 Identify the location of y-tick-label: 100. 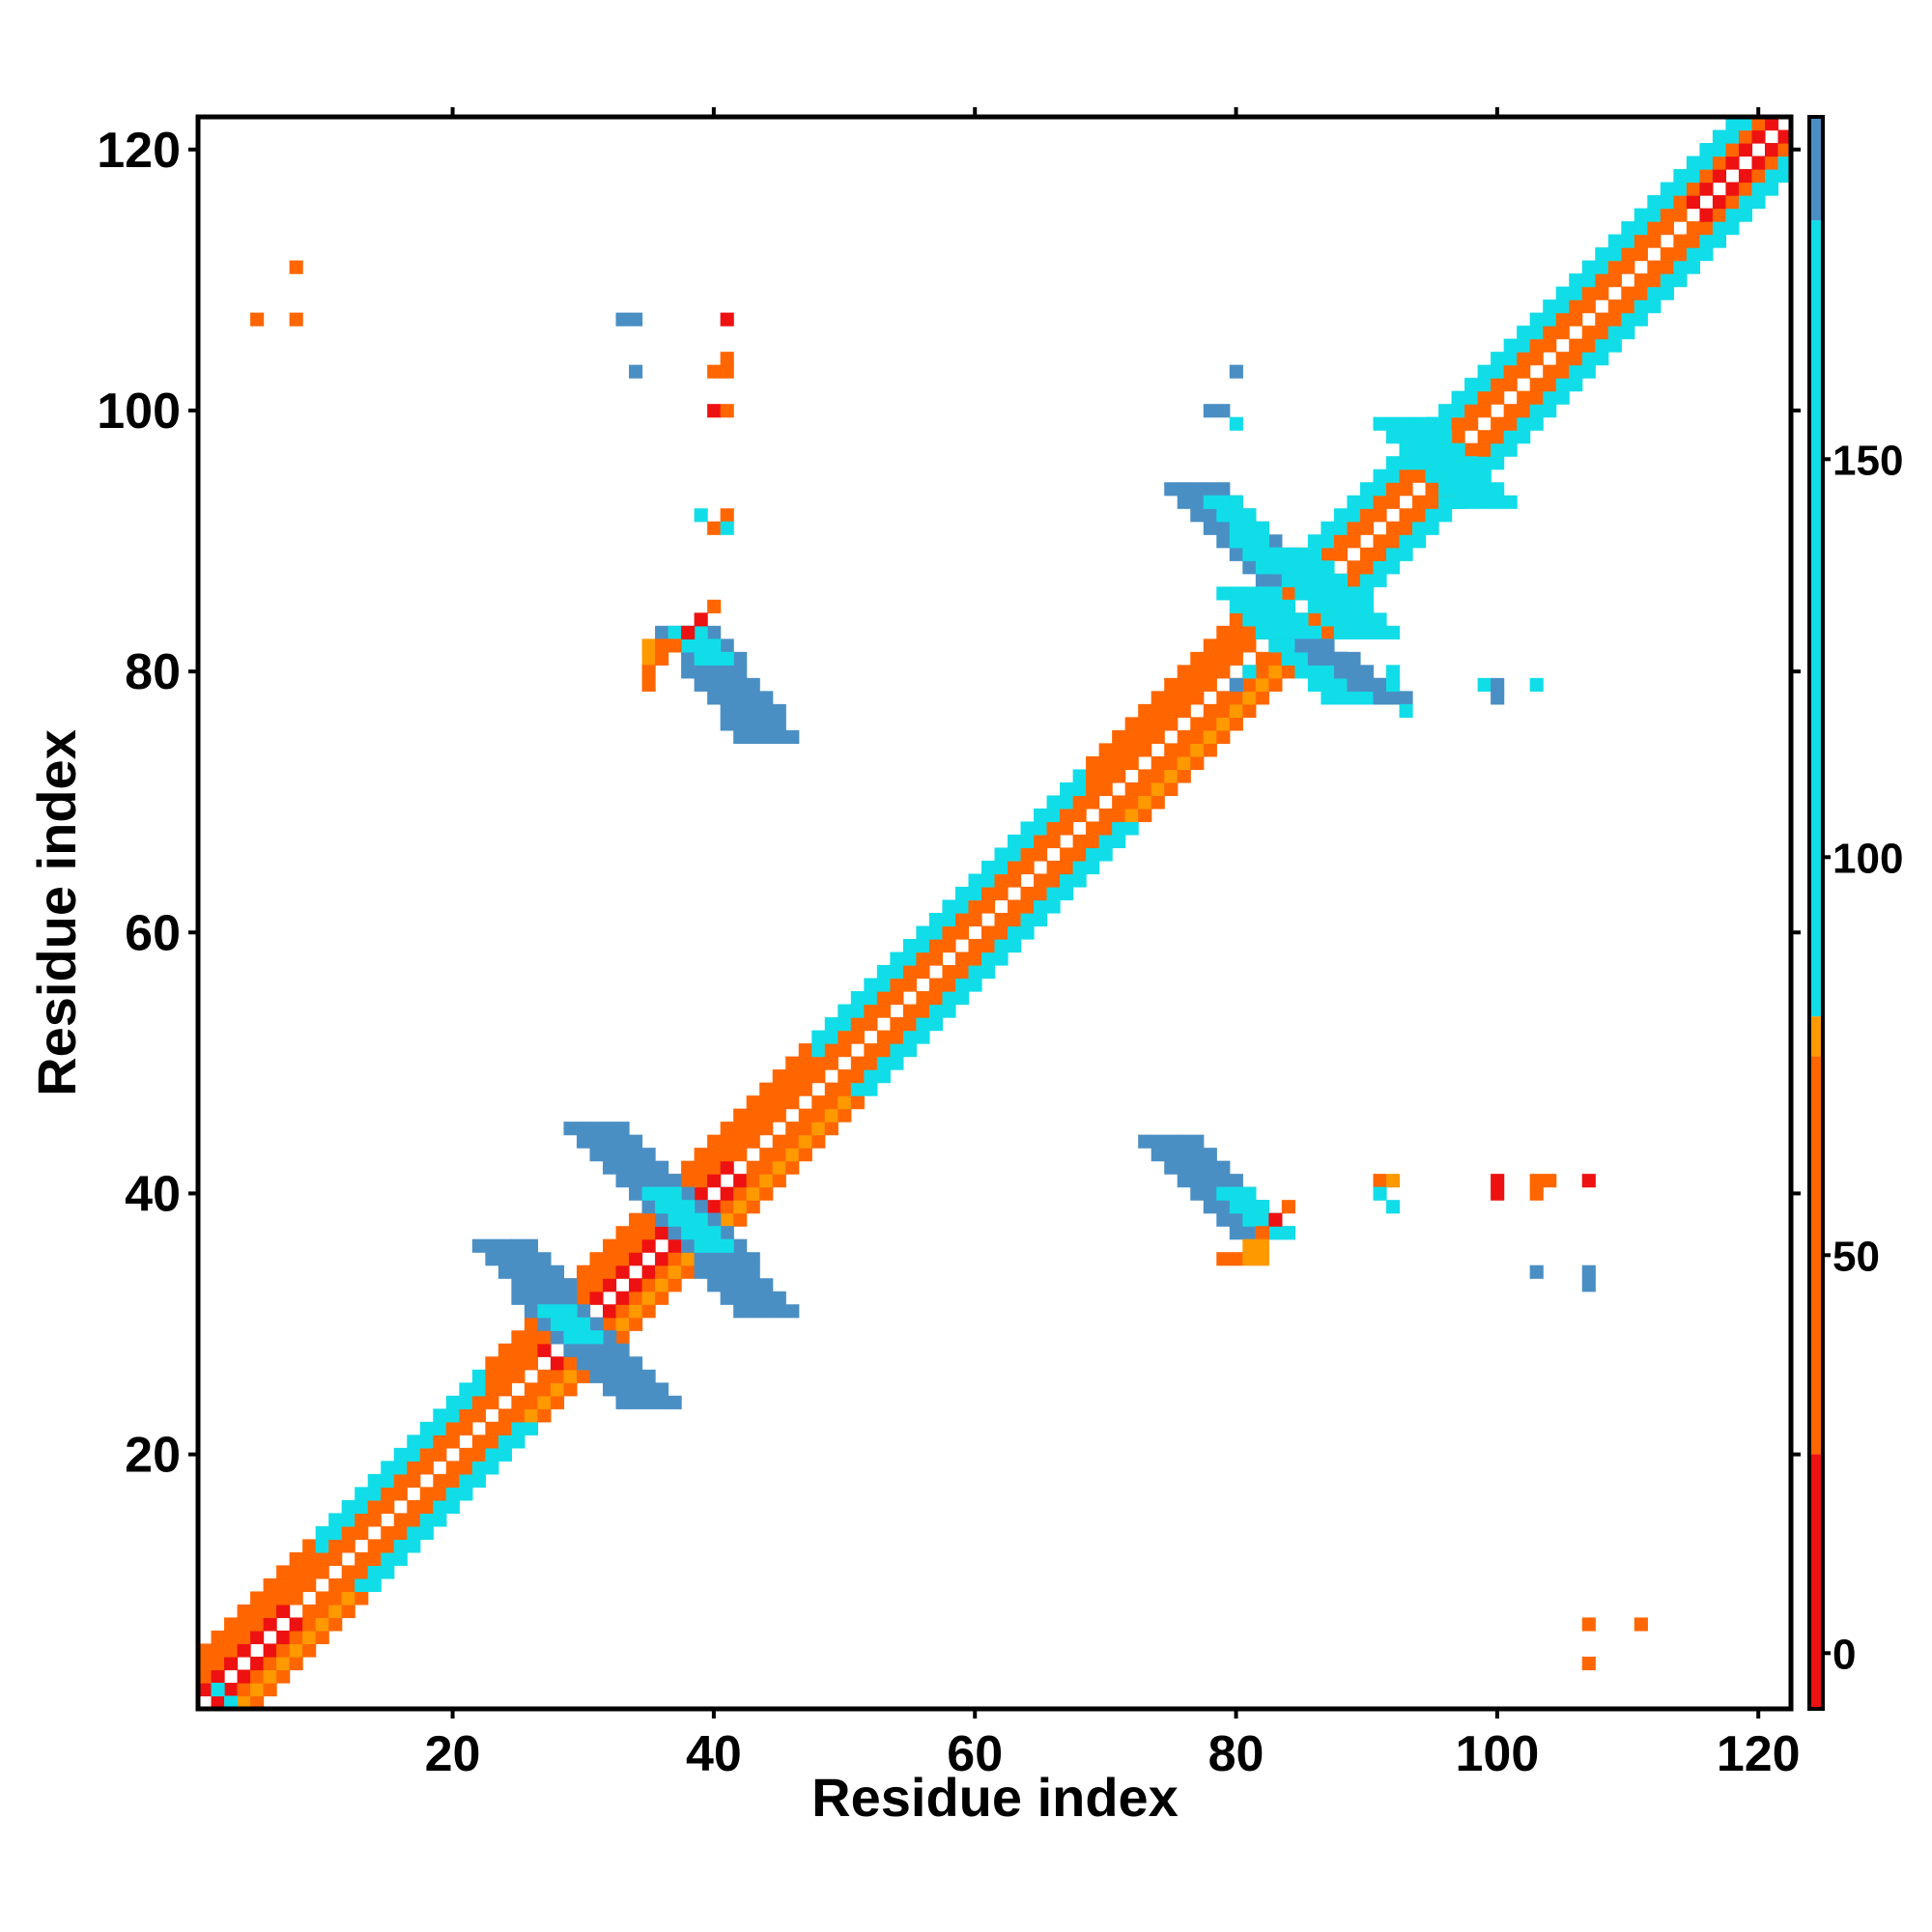
(139, 412).